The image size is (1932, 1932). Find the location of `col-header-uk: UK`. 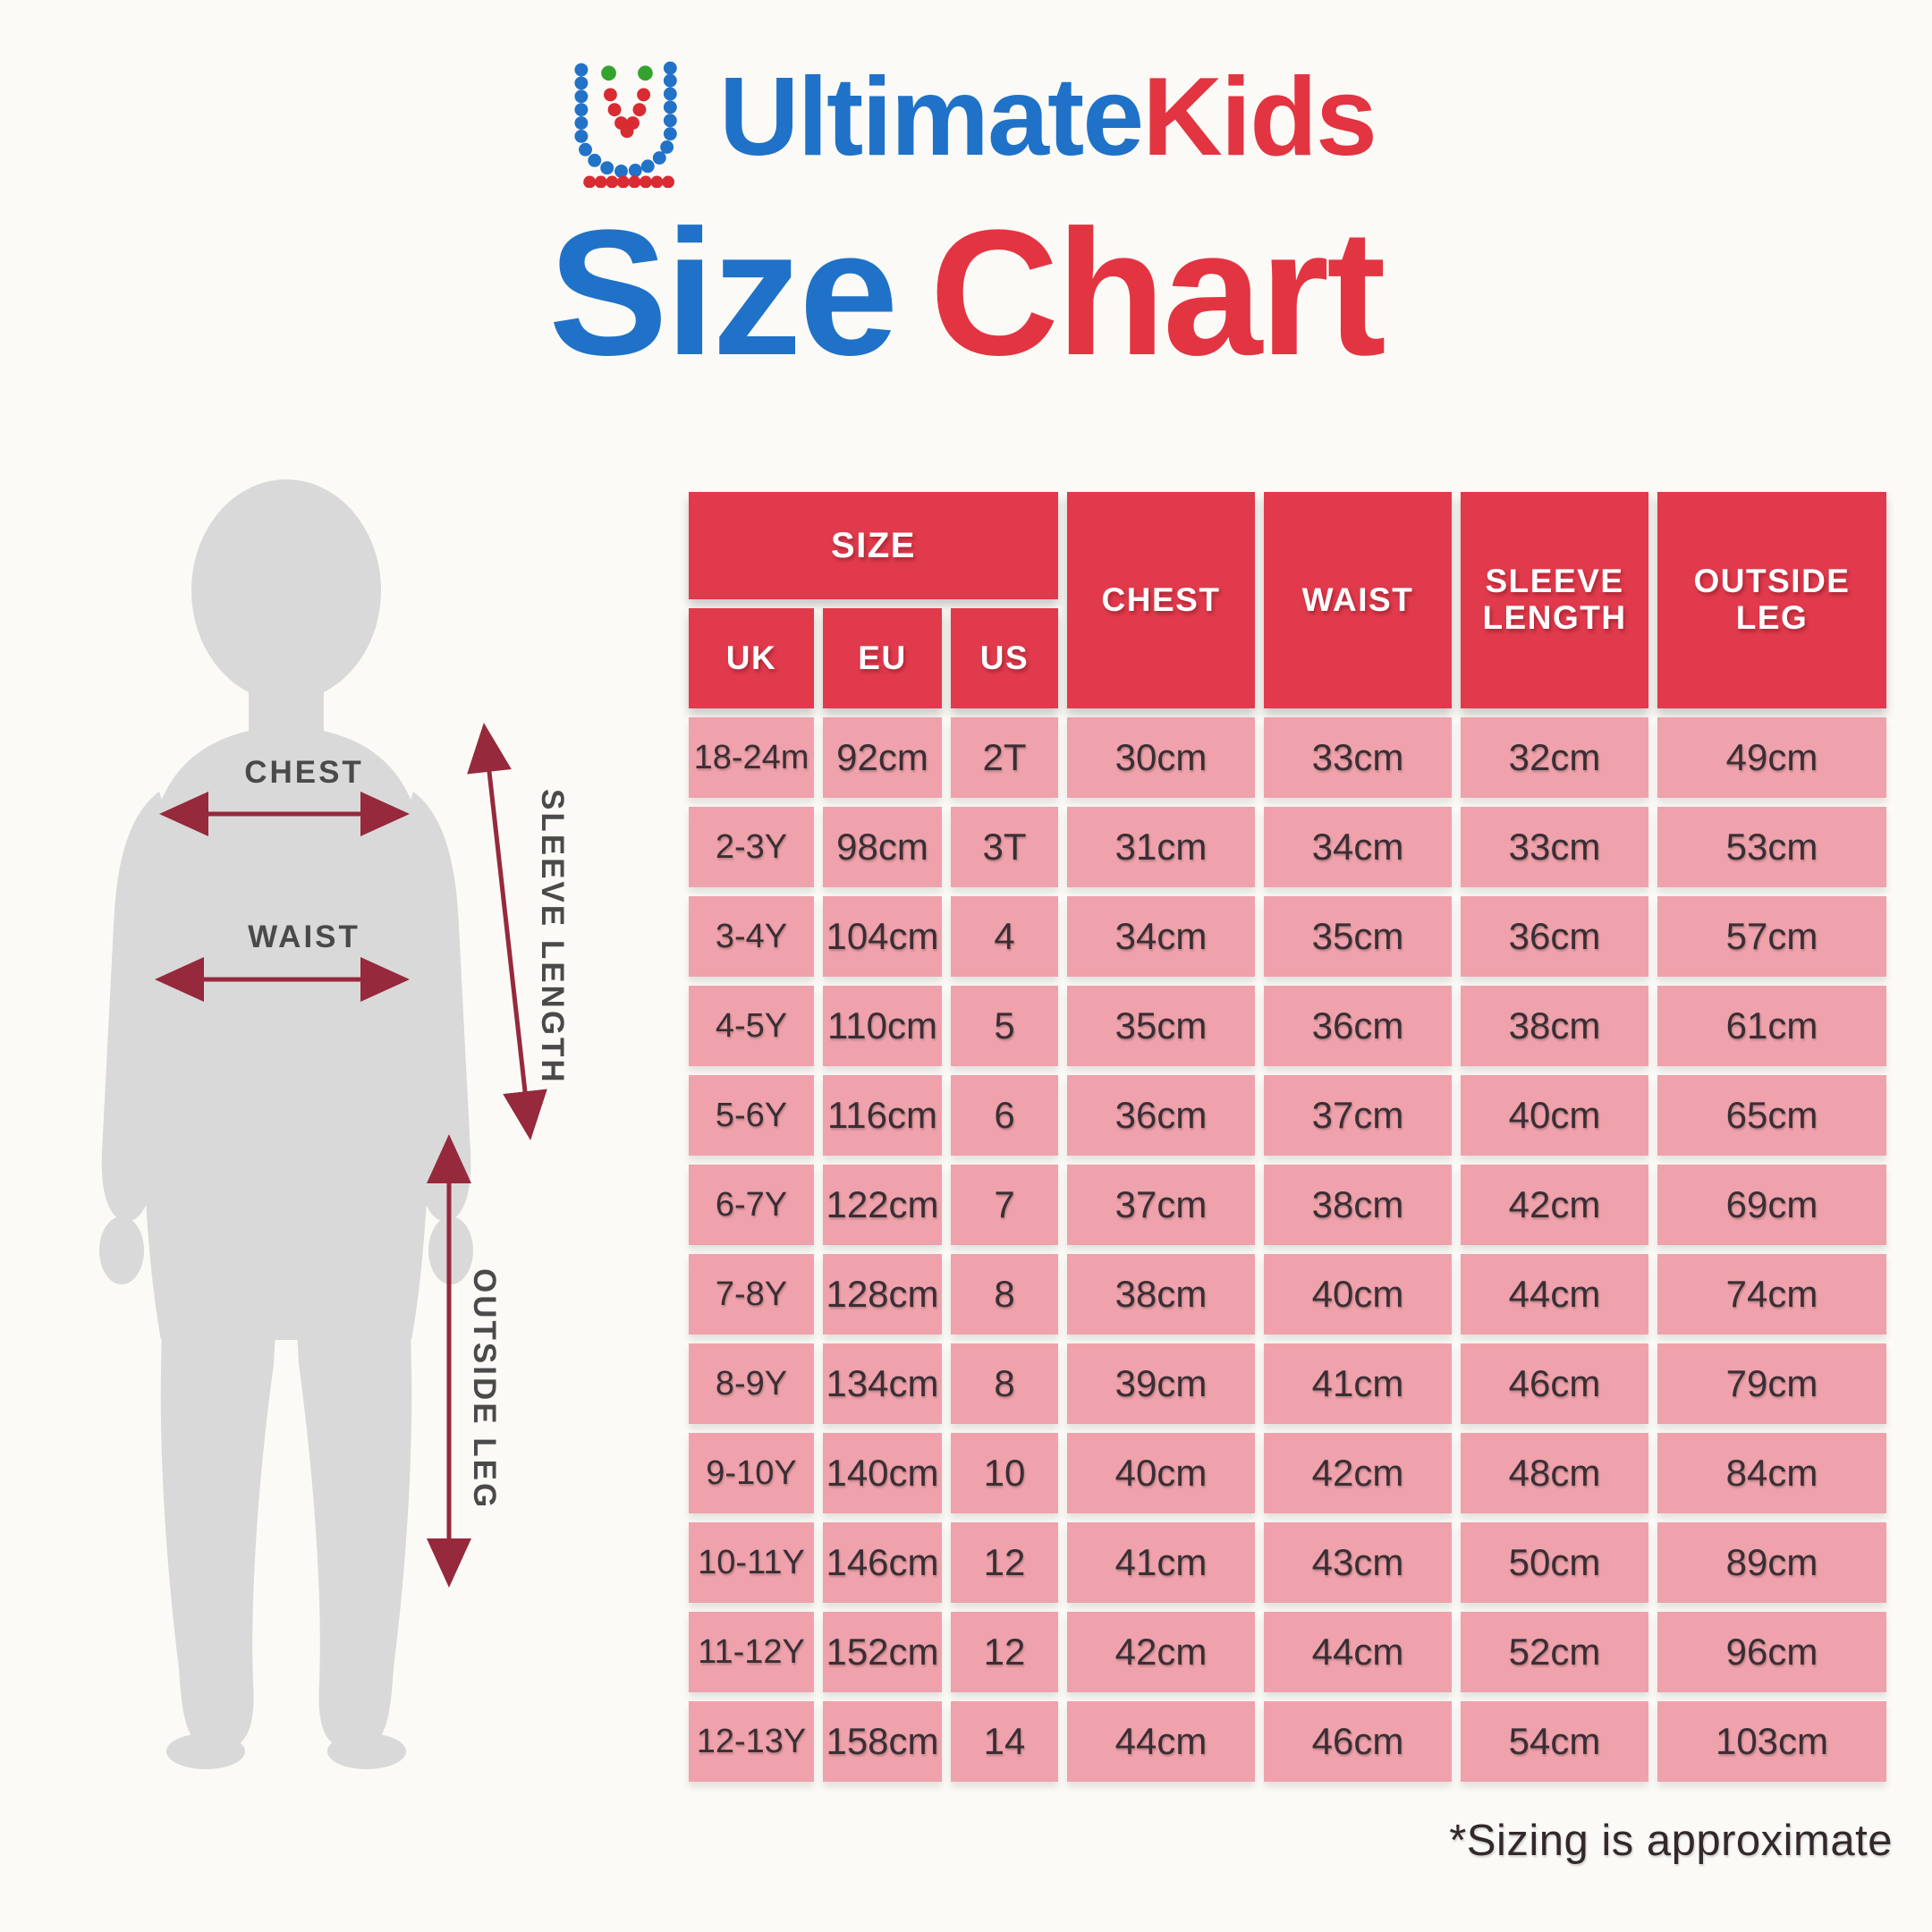

col-header-uk: UK is located at coordinates (751, 658).